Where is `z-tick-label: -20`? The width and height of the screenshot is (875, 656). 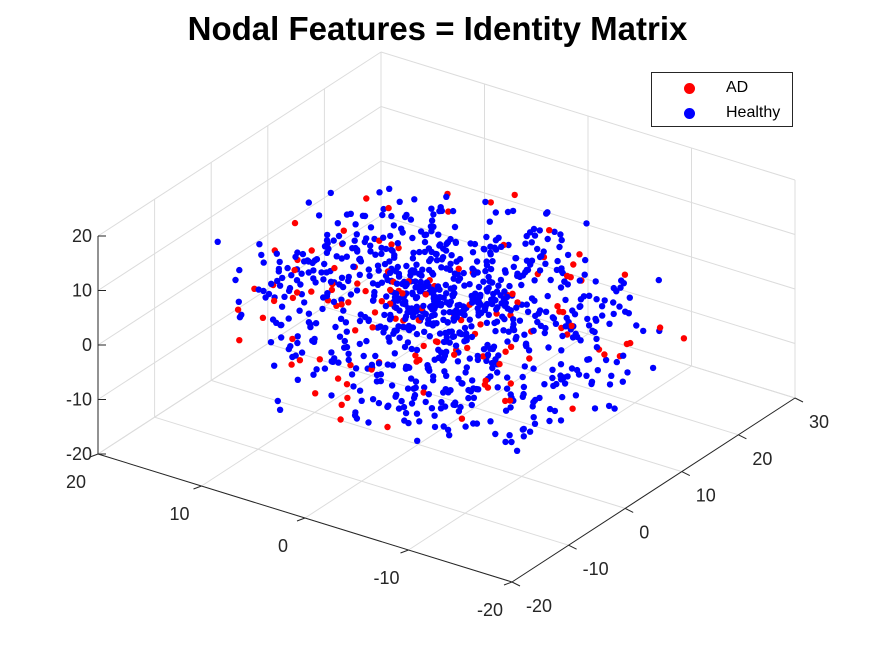 z-tick-label: -20 is located at coordinates (79, 454).